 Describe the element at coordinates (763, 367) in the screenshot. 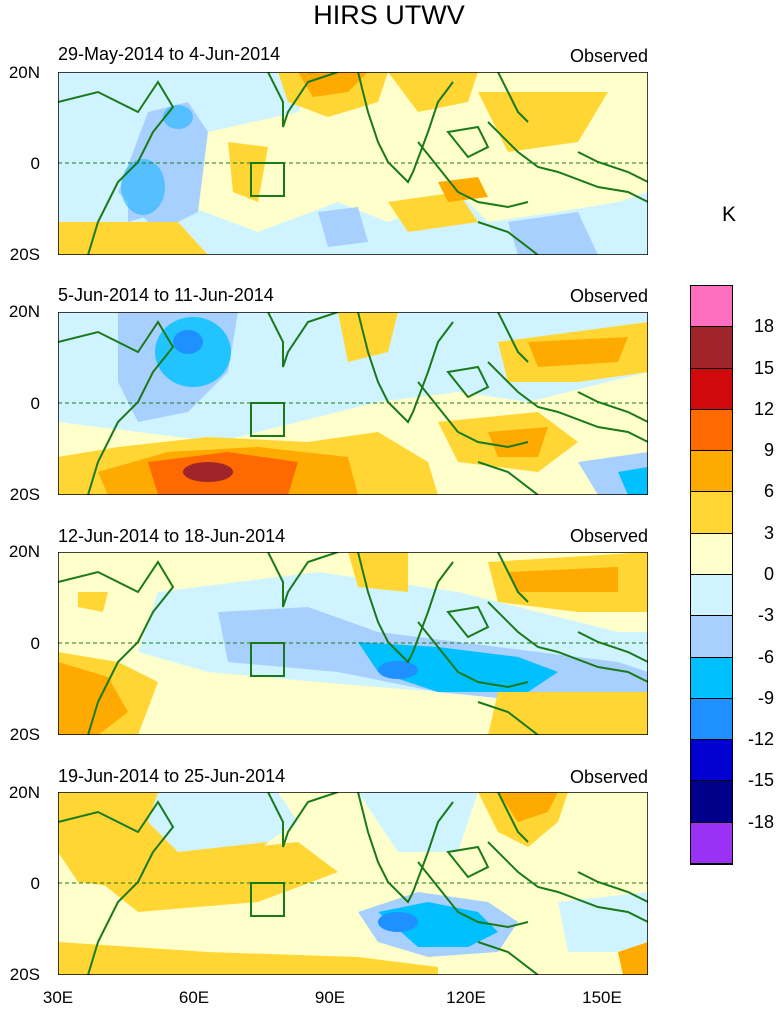

I see `colorbar-tick-label: 15` at that location.